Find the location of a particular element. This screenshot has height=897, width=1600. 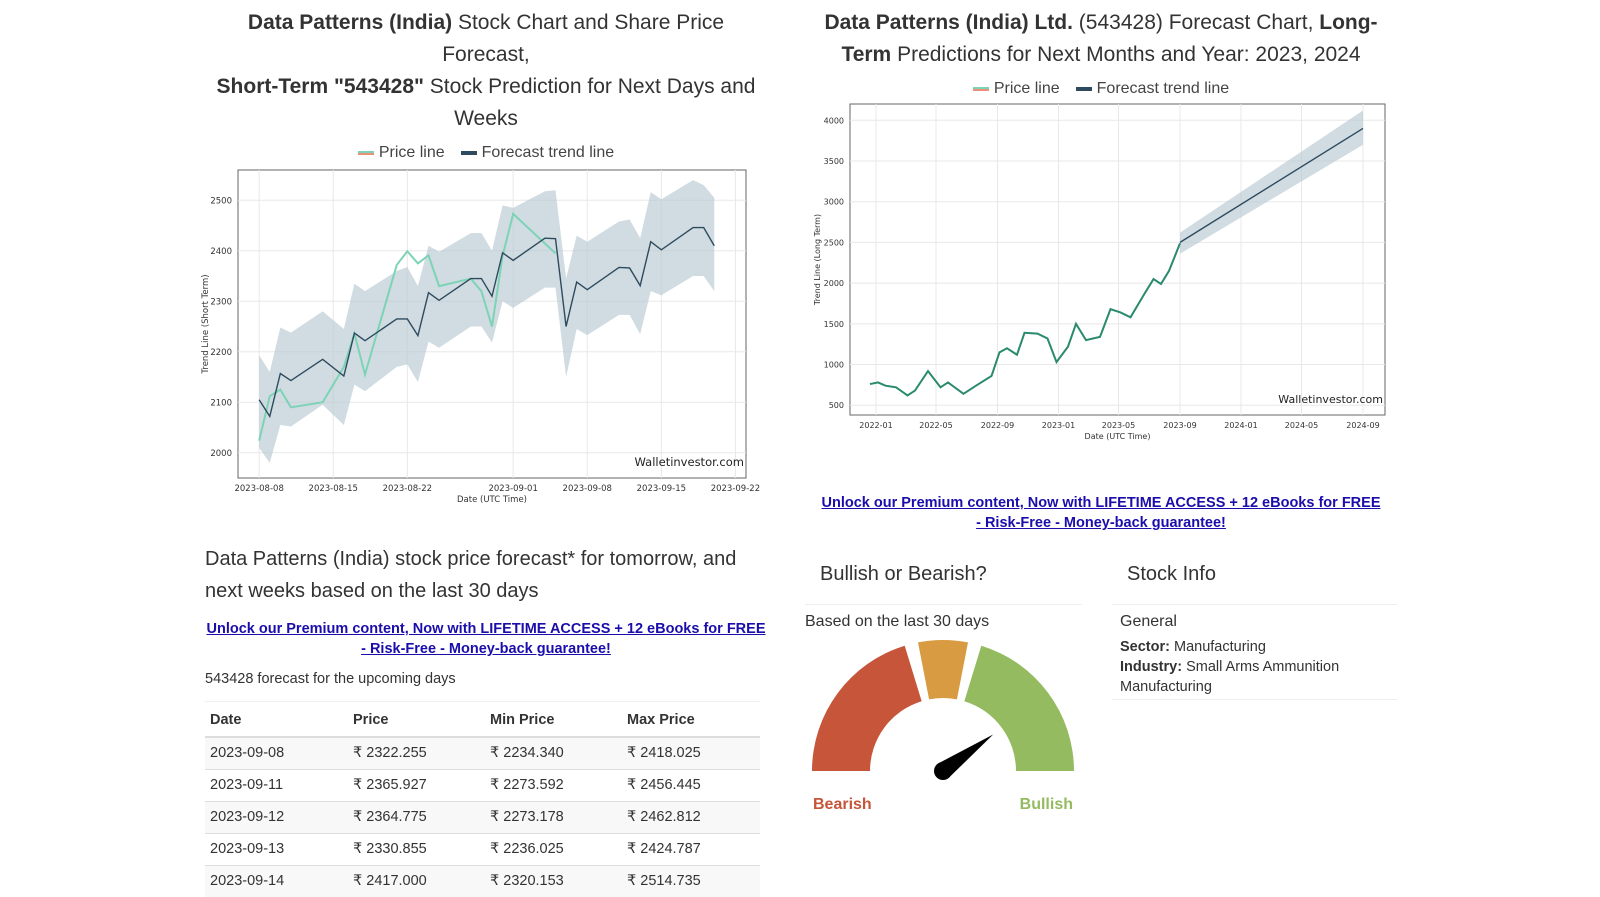

table-cell: ₹ 2234.340 is located at coordinates (553, 753).